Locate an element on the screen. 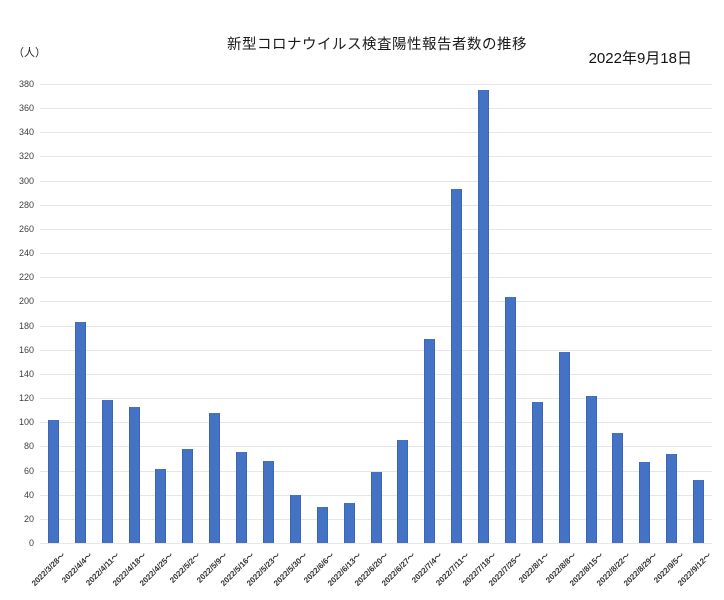 The height and width of the screenshot is (600, 724). y-axis-unit-label: （人） is located at coordinates (29, 53).